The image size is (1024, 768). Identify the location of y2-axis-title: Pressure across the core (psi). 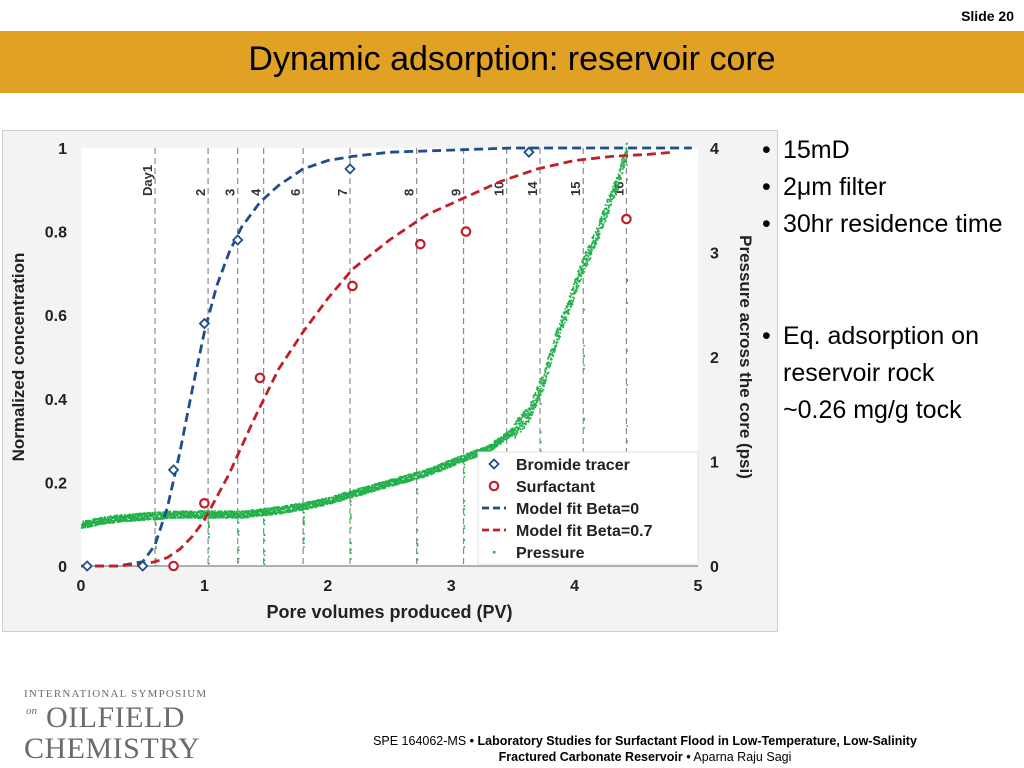
(745, 357).